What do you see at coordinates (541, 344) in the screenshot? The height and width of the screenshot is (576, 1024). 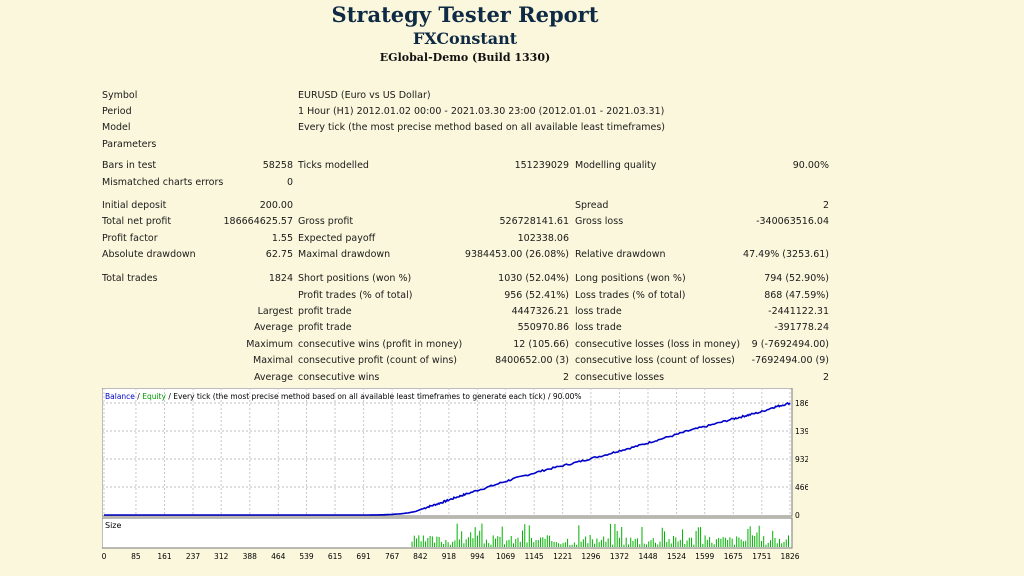 I see `max-cons-wins-value: 12 (105.66)` at bounding box center [541, 344].